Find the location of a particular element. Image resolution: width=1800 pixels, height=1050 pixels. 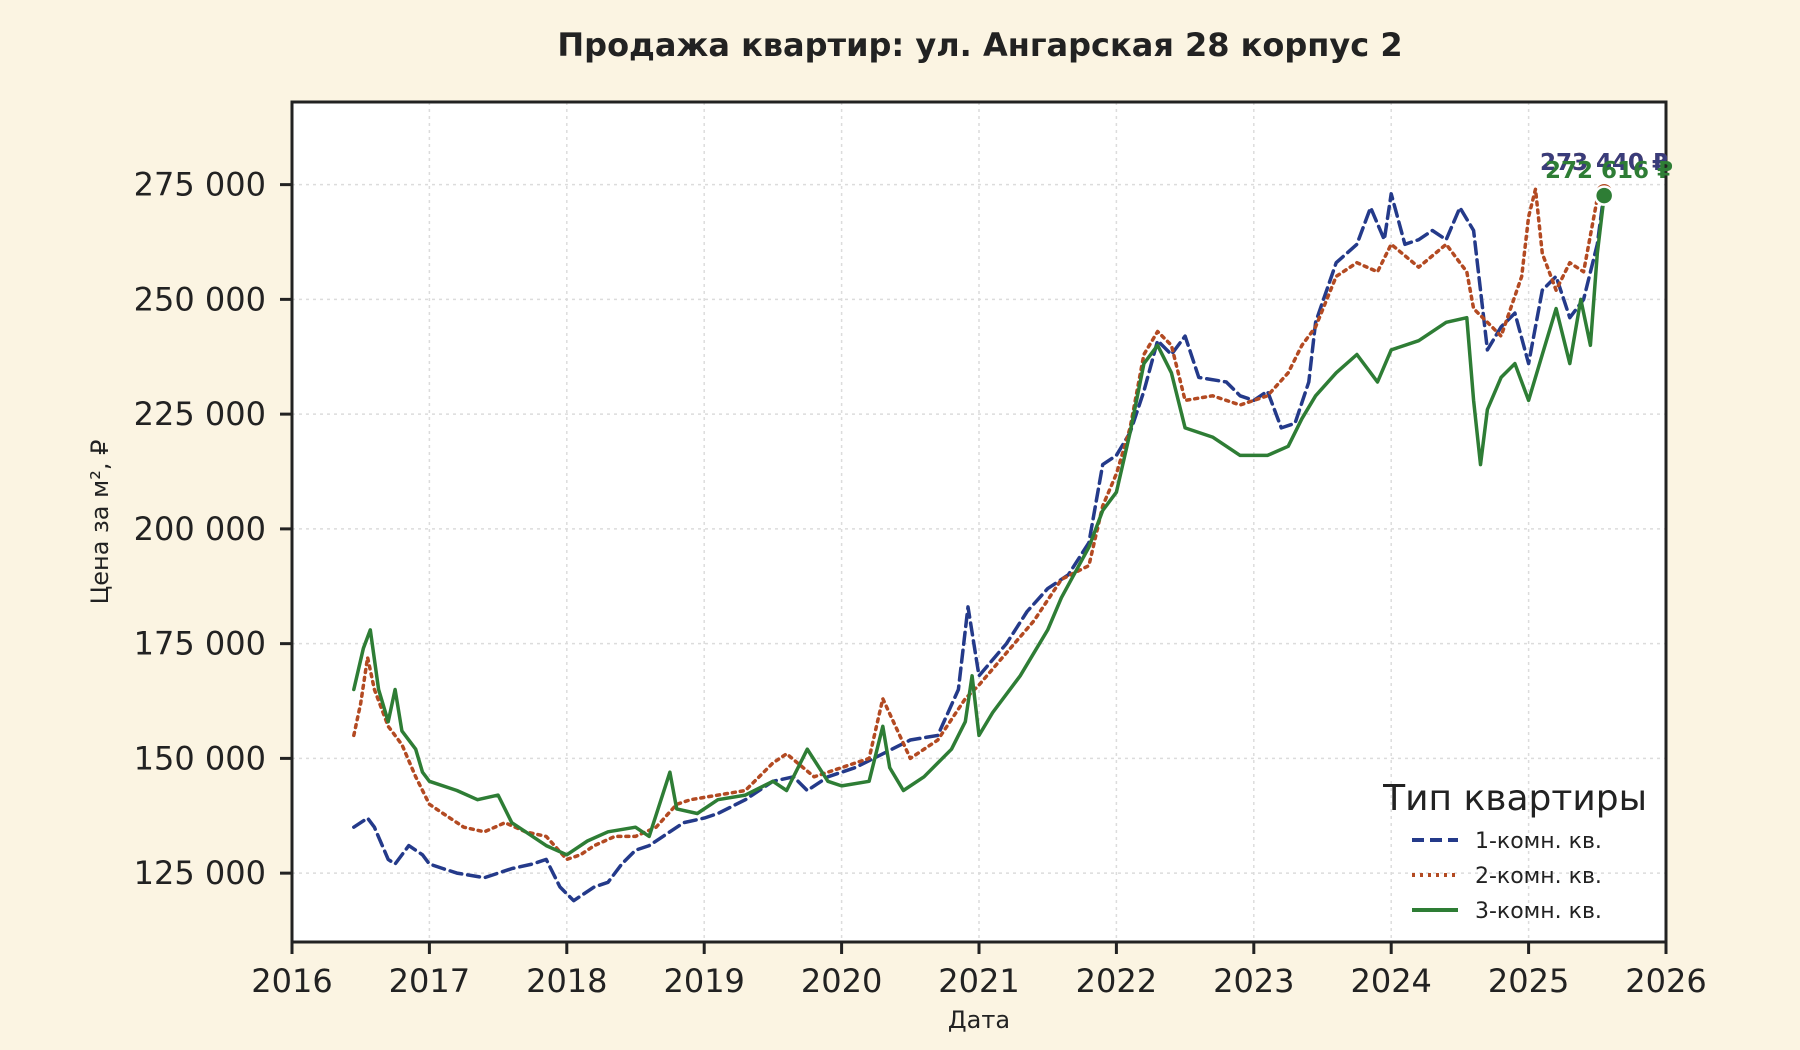

end-annotation-2room: 273 440 ₽ is located at coordinates (1604, 163).